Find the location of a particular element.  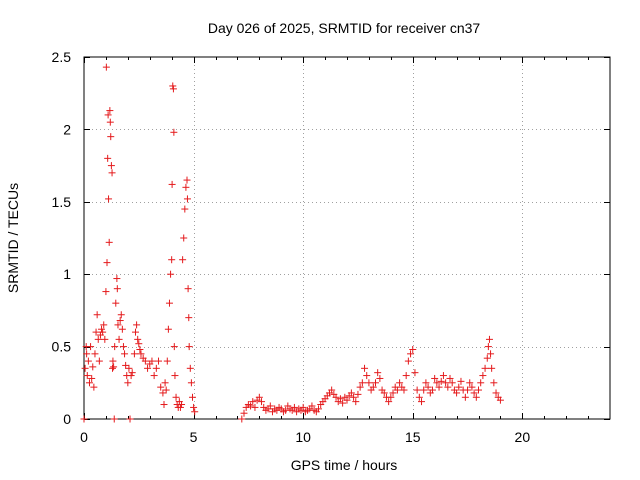

x-tick-labels: 0 5 10 15 20 is located at coordinates (305, 437).